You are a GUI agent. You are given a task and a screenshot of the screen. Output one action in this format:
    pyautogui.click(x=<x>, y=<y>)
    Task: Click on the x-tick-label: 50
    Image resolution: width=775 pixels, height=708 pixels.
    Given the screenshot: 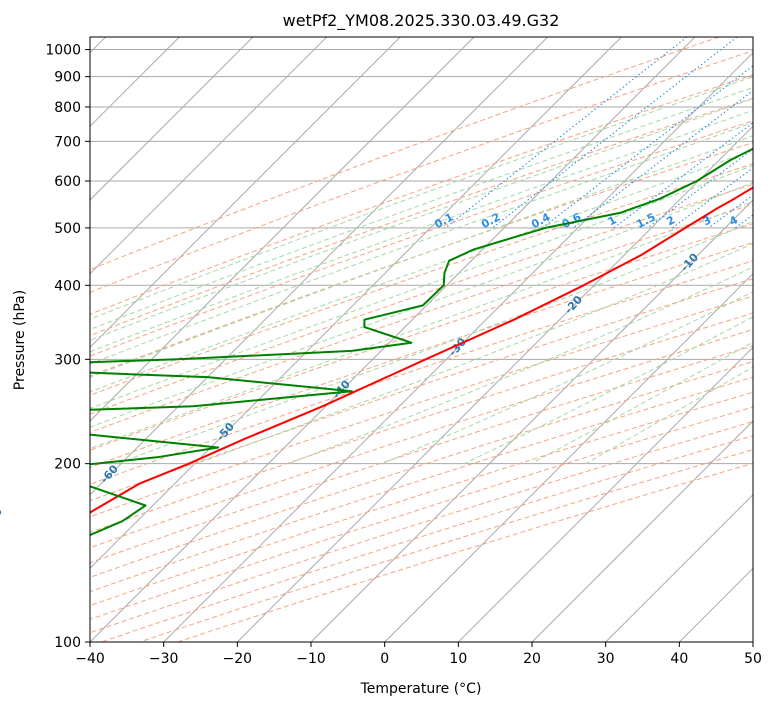 What is the action you would take?
    pyautogui.click(x=753, y=659)
    